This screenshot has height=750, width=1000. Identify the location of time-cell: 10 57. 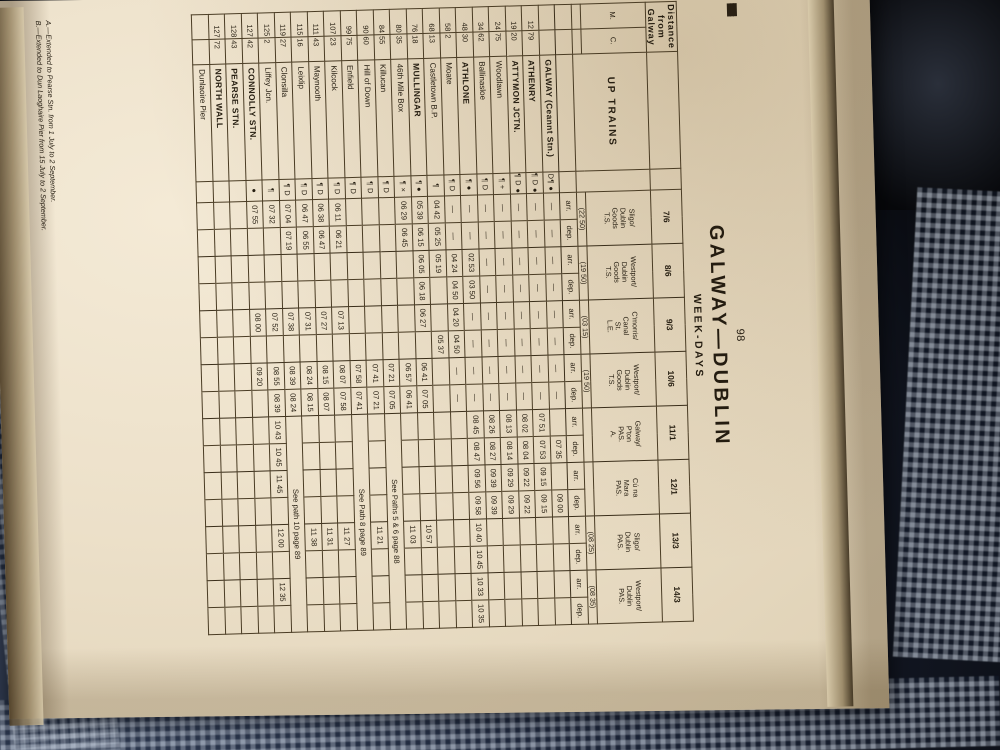
(429, 534).